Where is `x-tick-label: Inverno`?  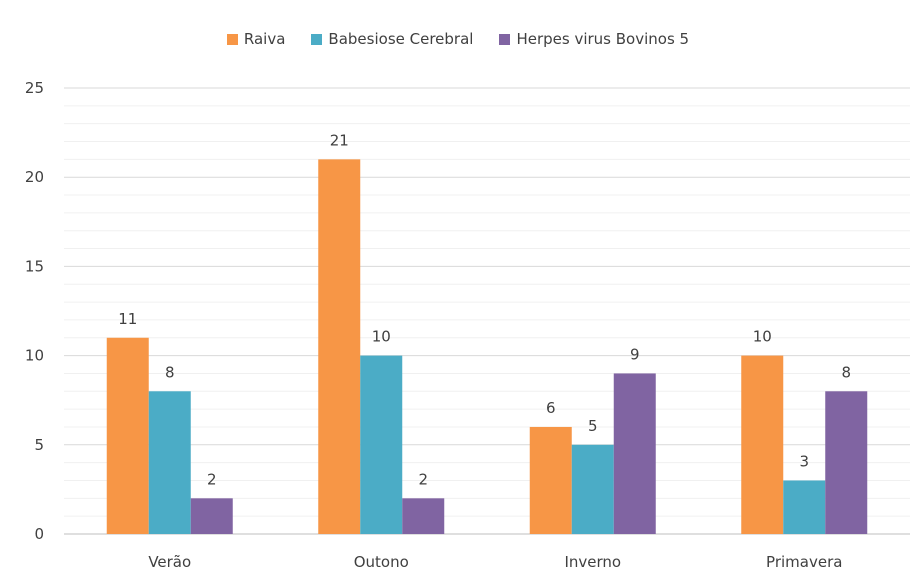 x-tick-label: Inverno is located at coordinates (592, 562).